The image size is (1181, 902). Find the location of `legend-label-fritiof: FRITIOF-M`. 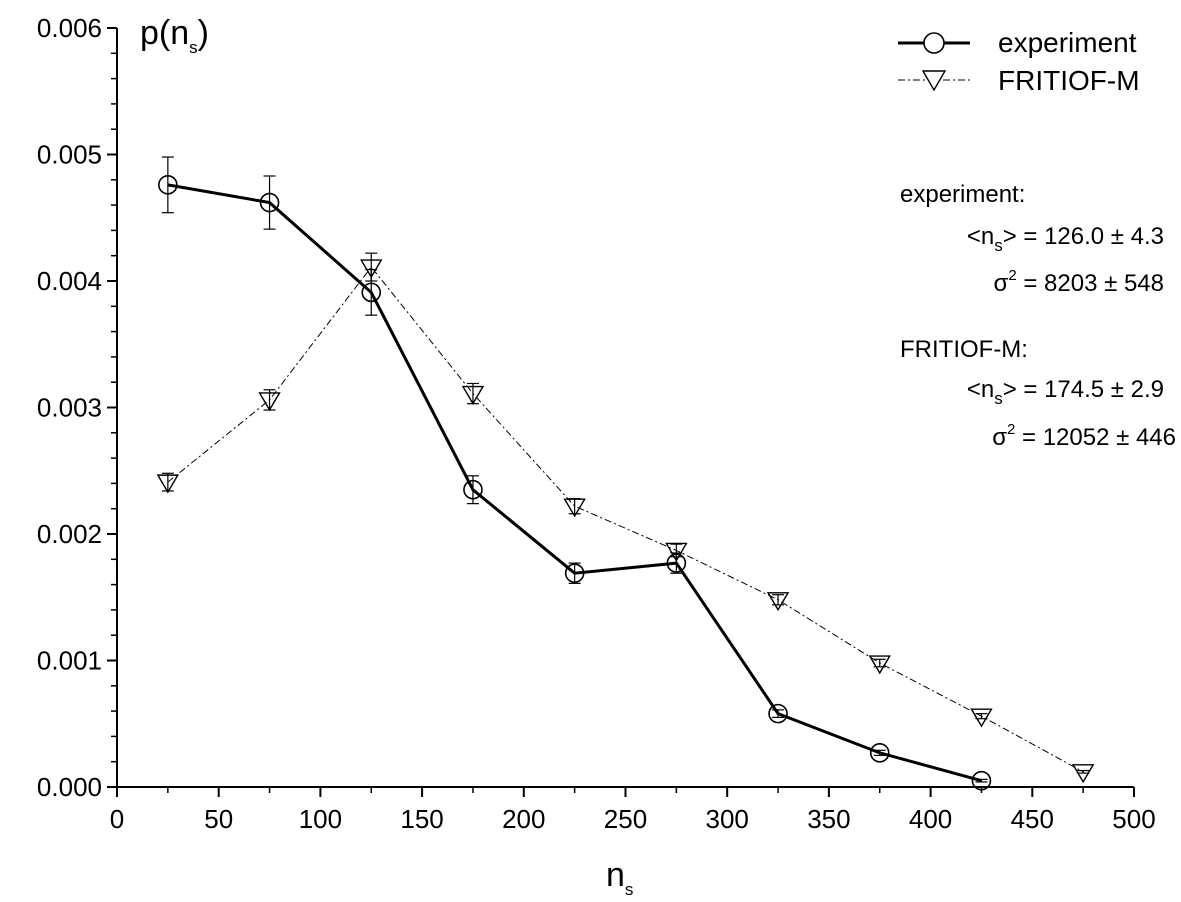

legend-label-fritiof: FRITIOF-M is located at coordinates (1069, 80).